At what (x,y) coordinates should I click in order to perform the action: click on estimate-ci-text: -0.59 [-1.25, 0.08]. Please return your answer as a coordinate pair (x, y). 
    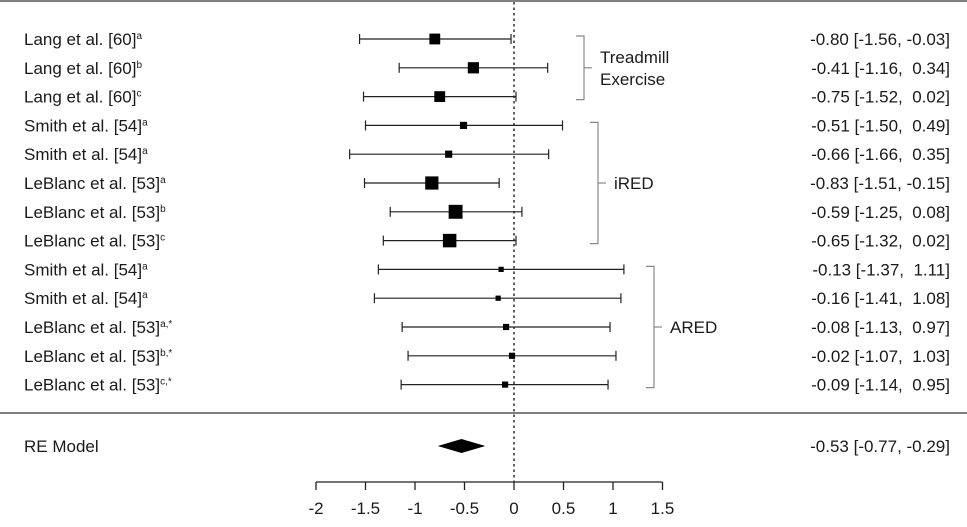
    Looking at the image, I should click on (880, 212).